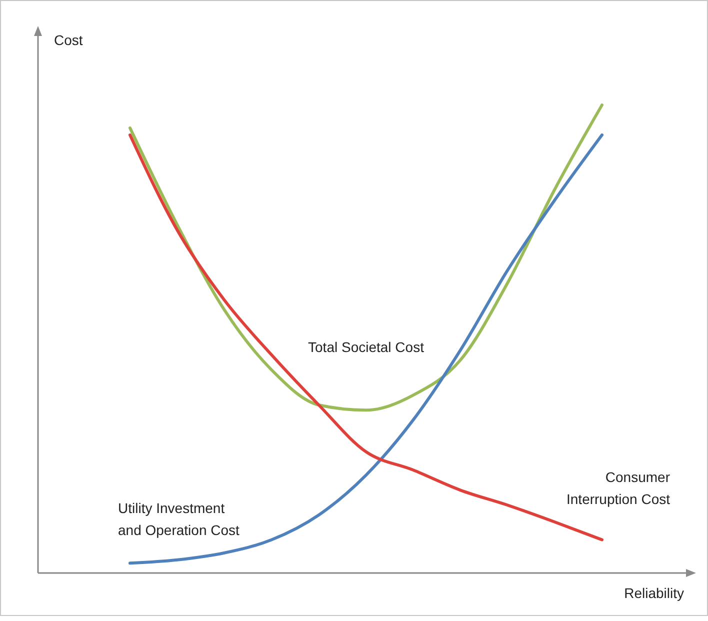  Describe the element at coordinates (68, 40) in the screenshot. I see `y-axis-title: Cost` at that location.